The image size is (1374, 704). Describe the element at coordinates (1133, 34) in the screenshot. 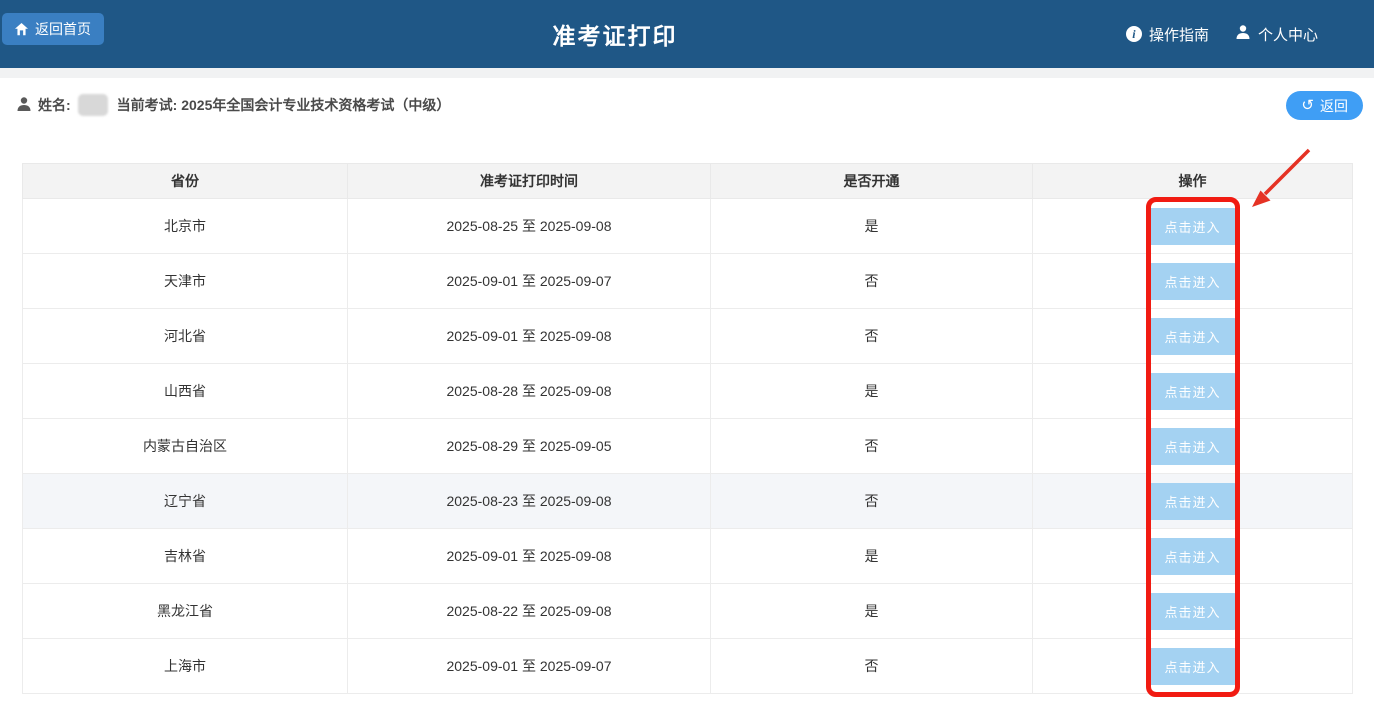

I see `info-icon: i` at that location.